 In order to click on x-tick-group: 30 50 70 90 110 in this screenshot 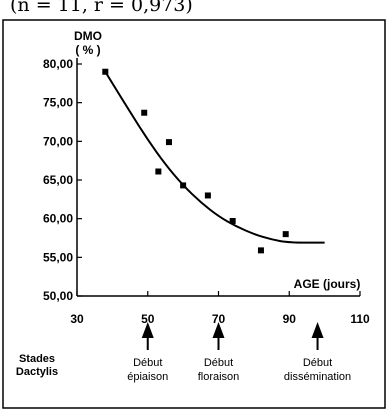, I will do `click(220, 308)`.